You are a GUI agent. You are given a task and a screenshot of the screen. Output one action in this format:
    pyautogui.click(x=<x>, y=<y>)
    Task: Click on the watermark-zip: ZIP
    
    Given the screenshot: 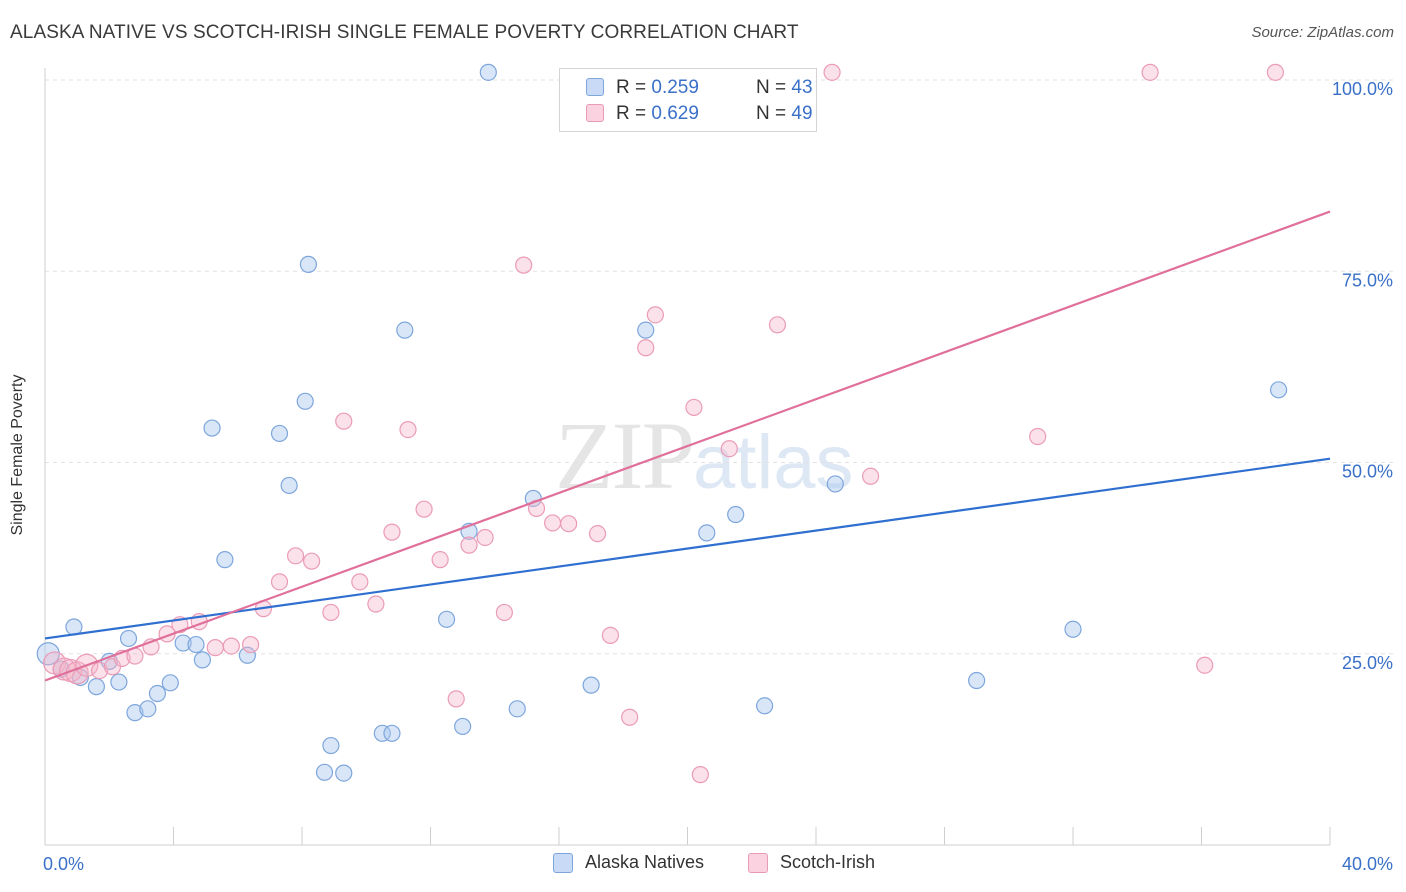 What is the action you would take?
    pyautogui.click(x=625, y=455)
    